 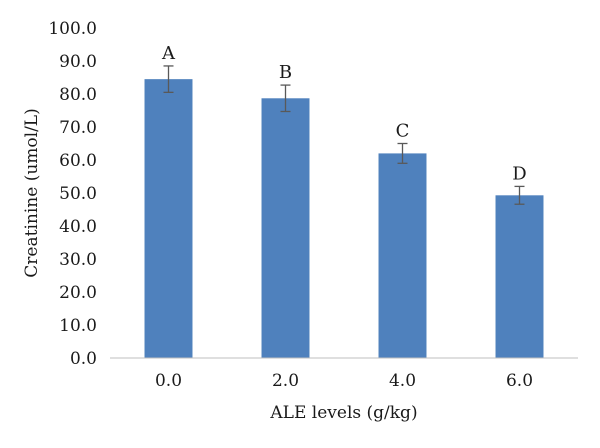 I want to click on y-axis-title: Creatinine (umol/L), so click(x=32, y=192).